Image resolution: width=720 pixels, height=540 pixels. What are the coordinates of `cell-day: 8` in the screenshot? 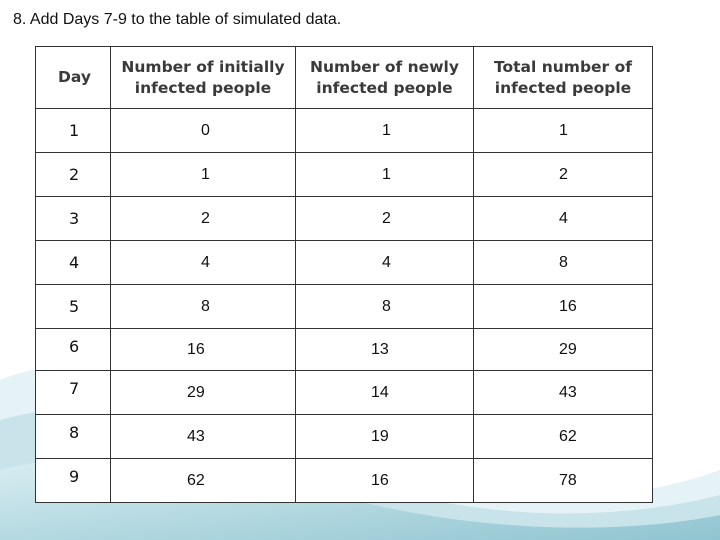 It's located at (73, 436).